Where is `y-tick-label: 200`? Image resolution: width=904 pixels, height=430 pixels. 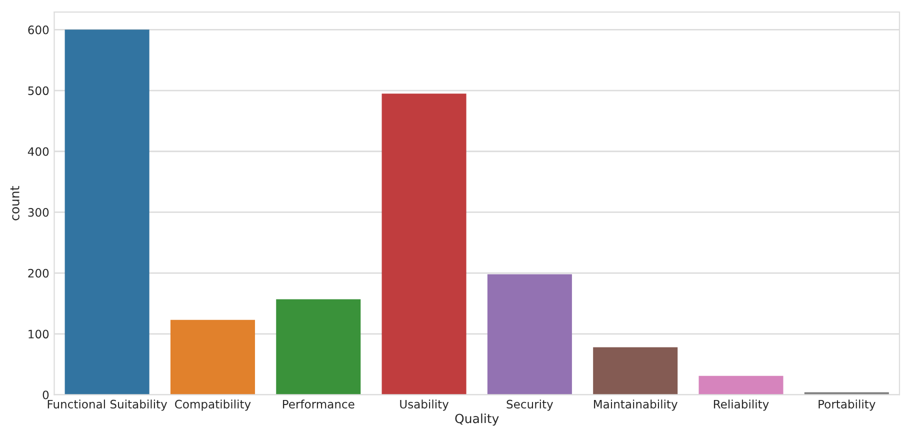
y-tick-label: 200 is located at coordinates (38, 273).